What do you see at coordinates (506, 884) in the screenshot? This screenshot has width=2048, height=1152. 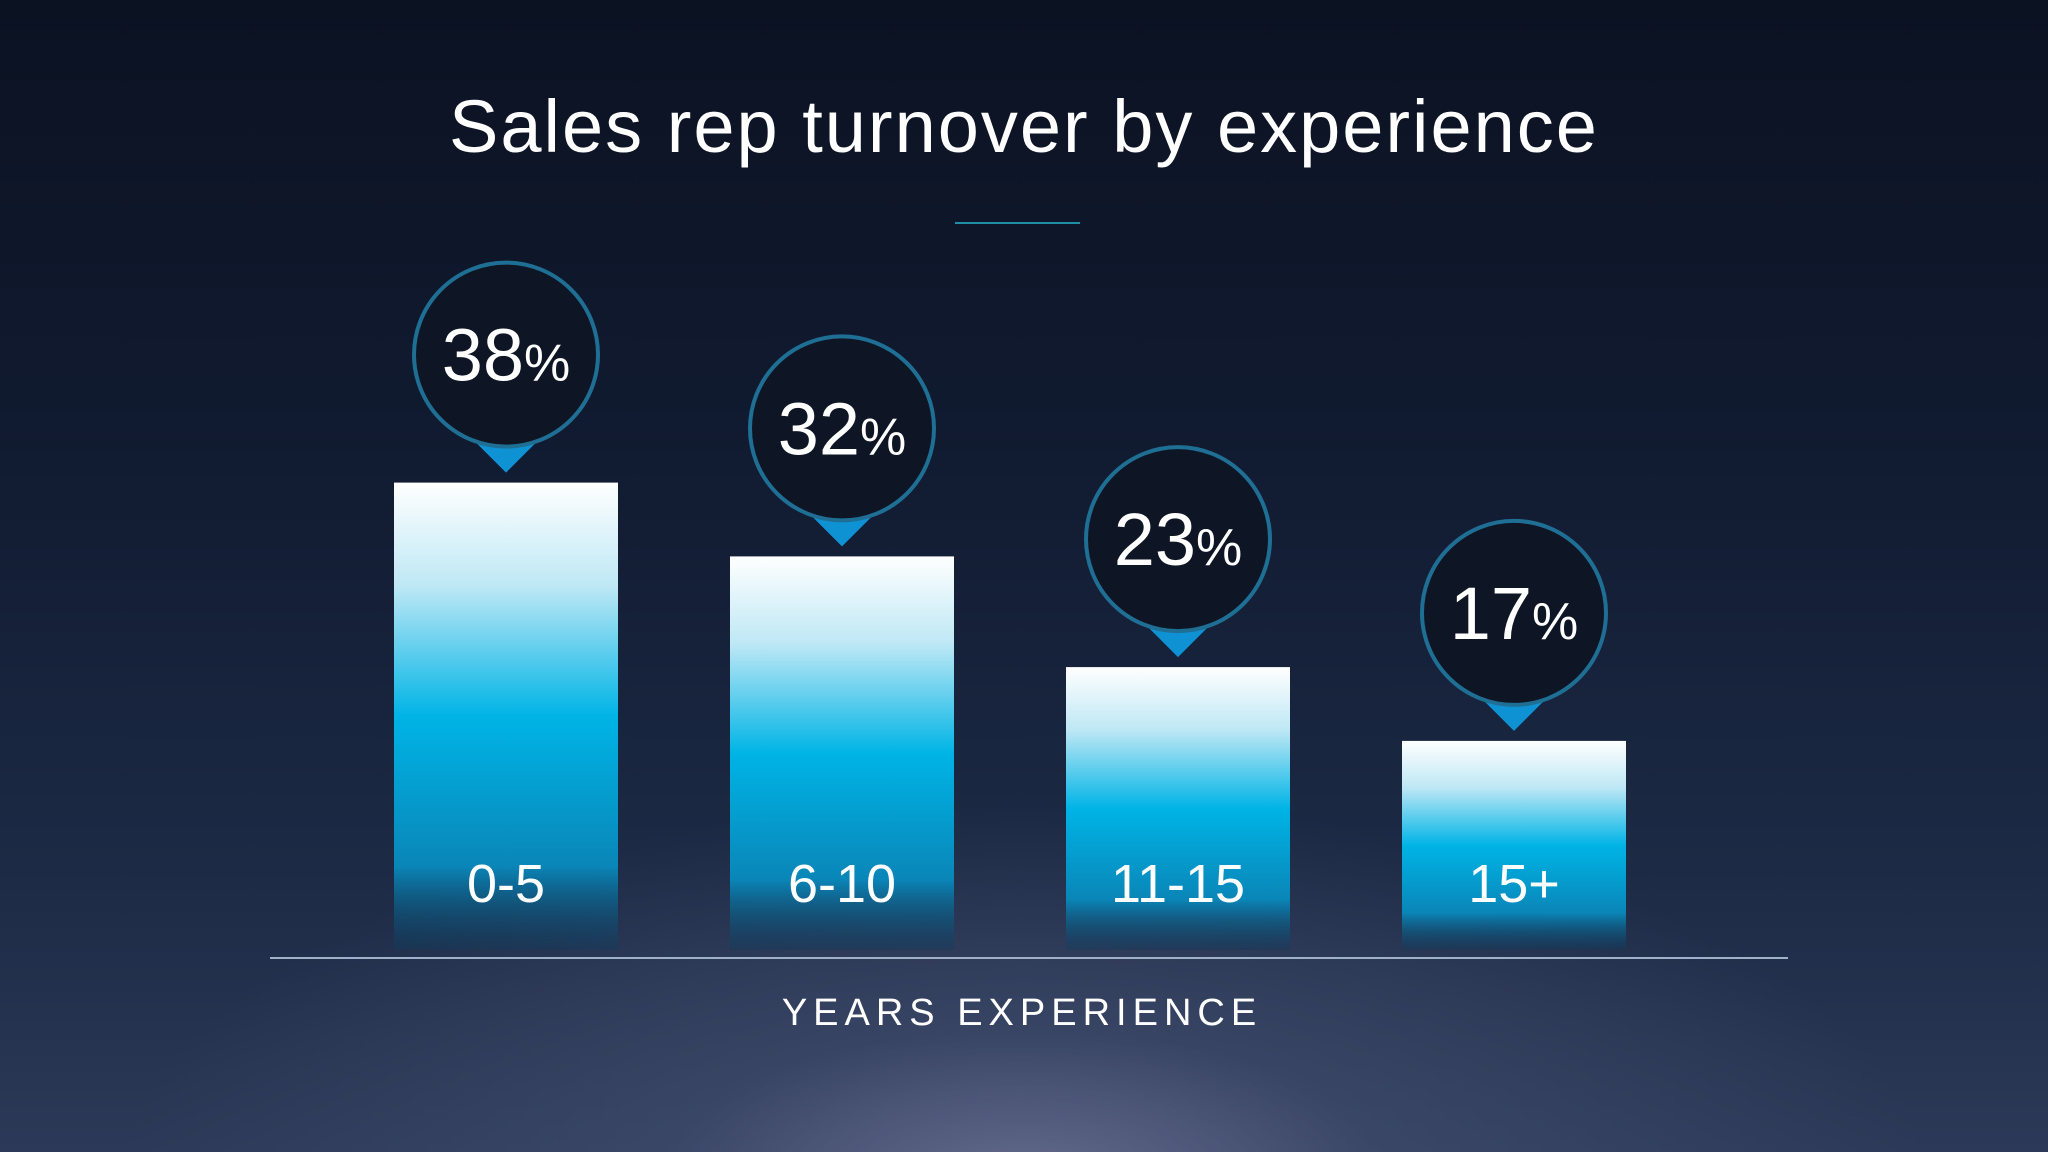 I see `category-label: 0-5` at bounding box center [506, 884].